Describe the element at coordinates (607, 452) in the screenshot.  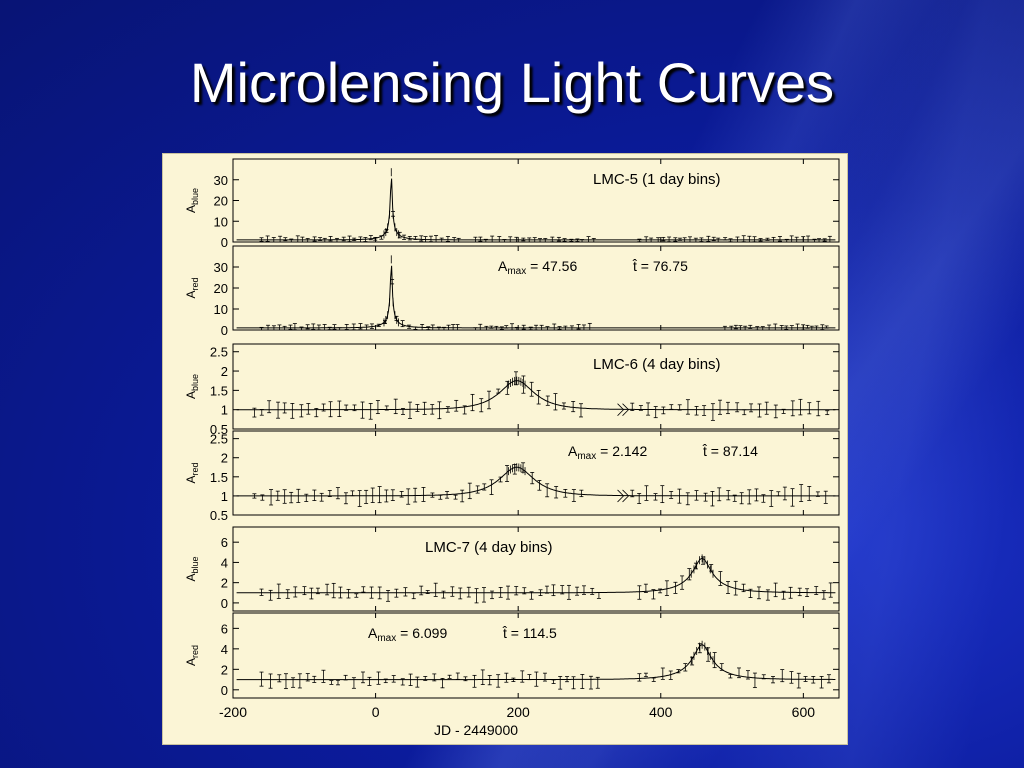
I see `amax-label: Amax = 2.142` at that location.